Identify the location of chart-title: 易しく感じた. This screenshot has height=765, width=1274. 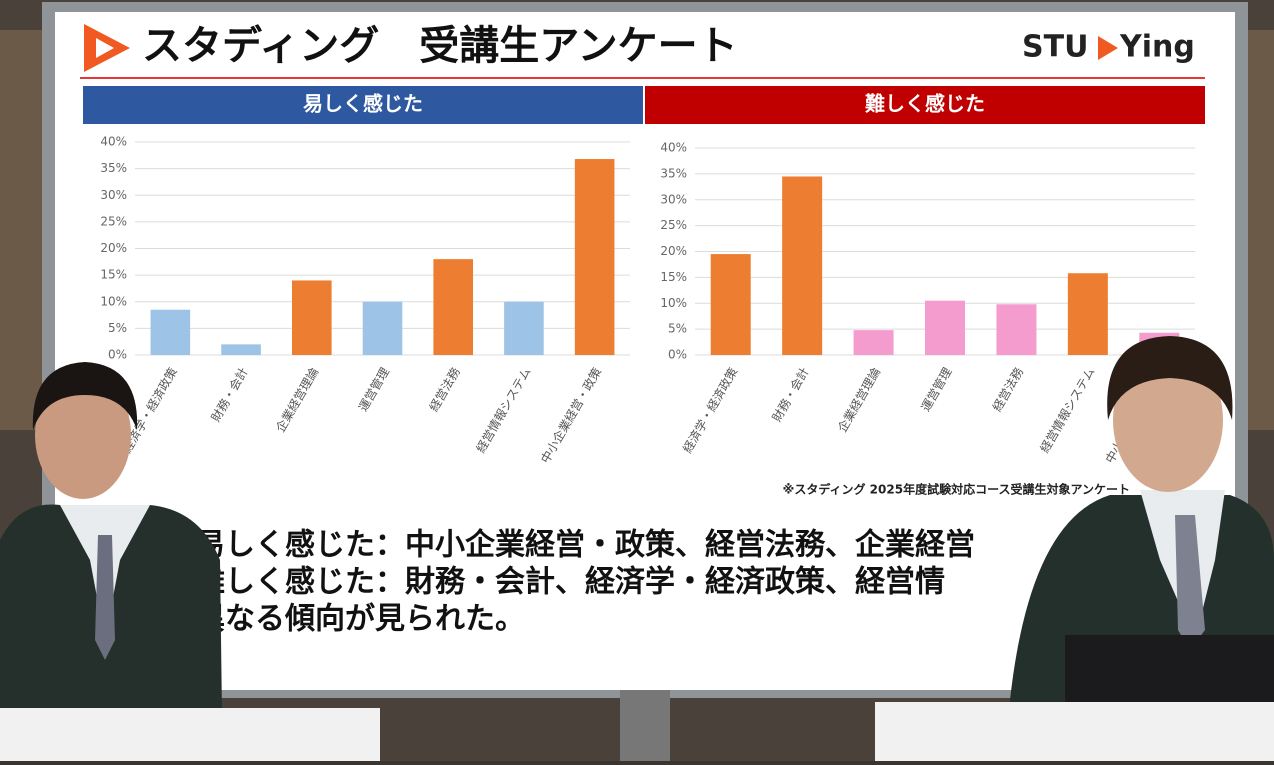
(363, 104).